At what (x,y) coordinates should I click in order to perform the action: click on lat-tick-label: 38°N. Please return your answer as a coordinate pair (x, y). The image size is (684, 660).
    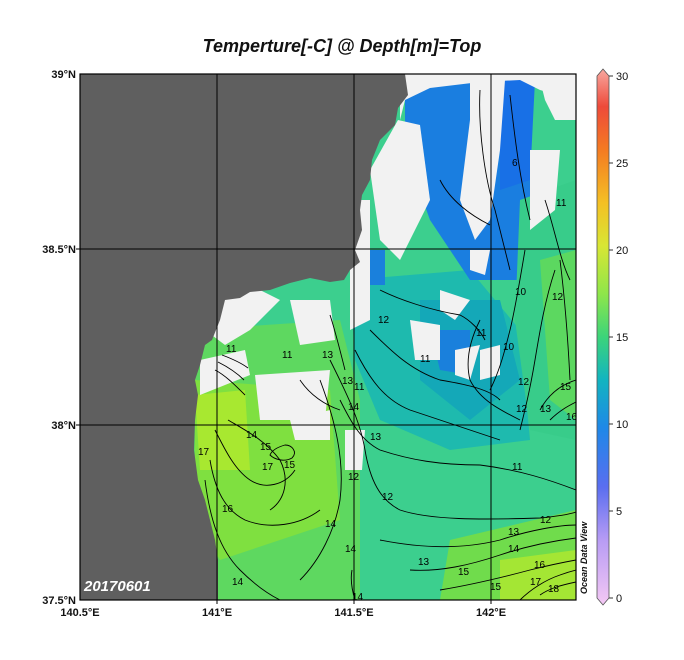
    Looking at the image, I should click on (63, 426).